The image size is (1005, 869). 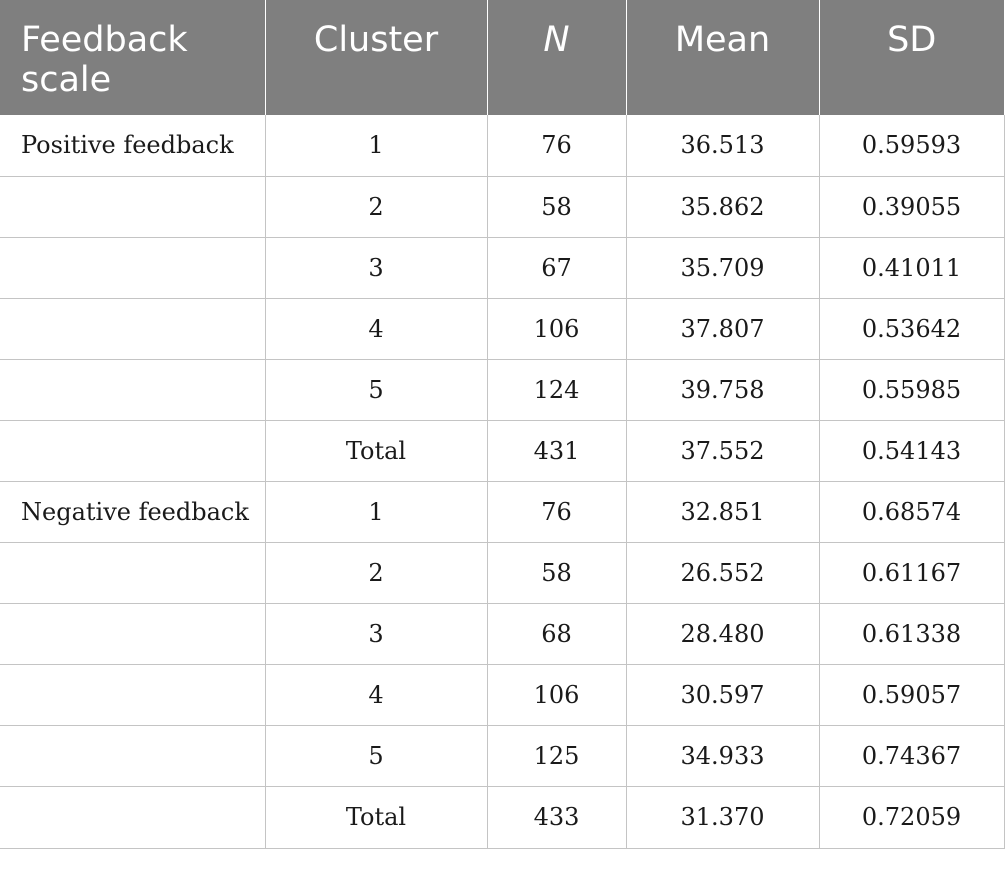 What do you see at coordinates (556, 268) in the screenshot?
I see `cell-n: 67` at bounding box center [556, 268].